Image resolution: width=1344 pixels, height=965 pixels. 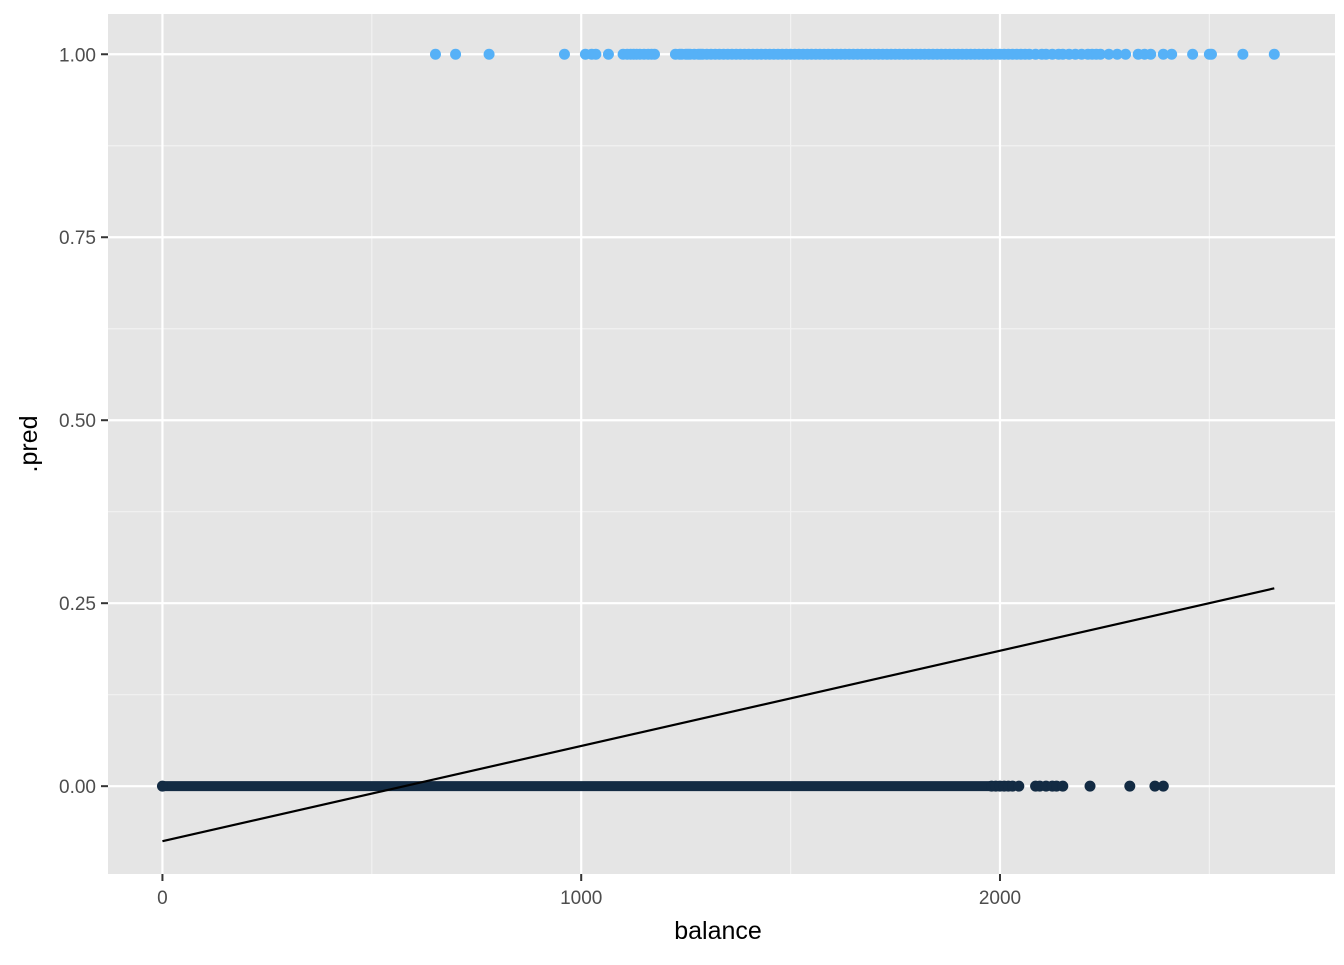 I want to click on y-tick-label: 0.00, so click(x=77, y=787).